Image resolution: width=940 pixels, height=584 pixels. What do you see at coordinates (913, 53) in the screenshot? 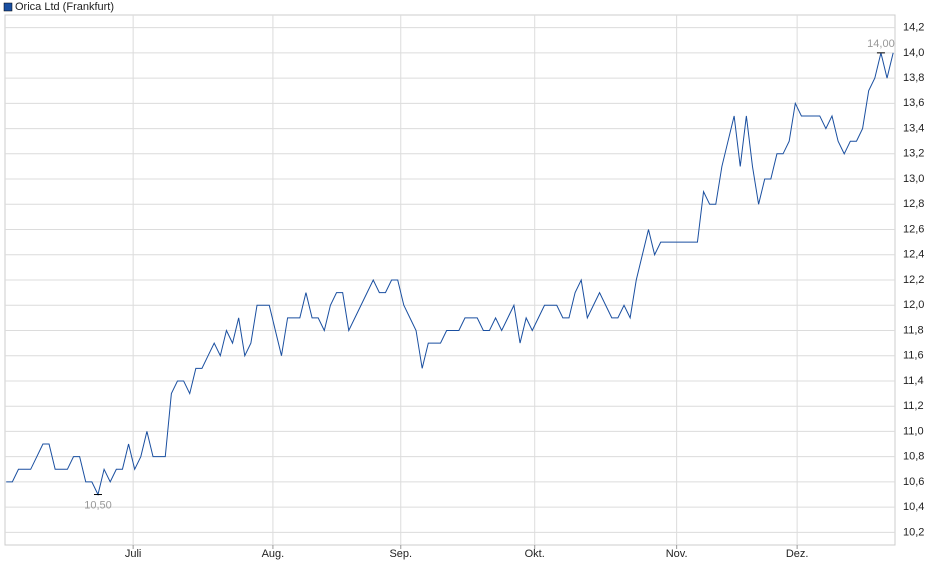
I see `y-tick-label: 14,0` at bounding box center [913, 53].